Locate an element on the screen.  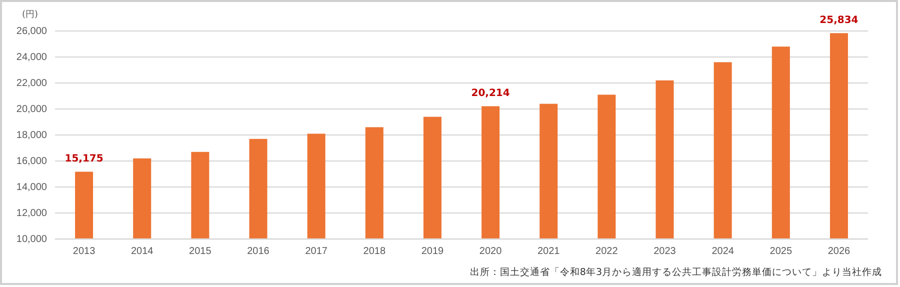
x-tick-label: 2015 is located at coordinates (200, 252).